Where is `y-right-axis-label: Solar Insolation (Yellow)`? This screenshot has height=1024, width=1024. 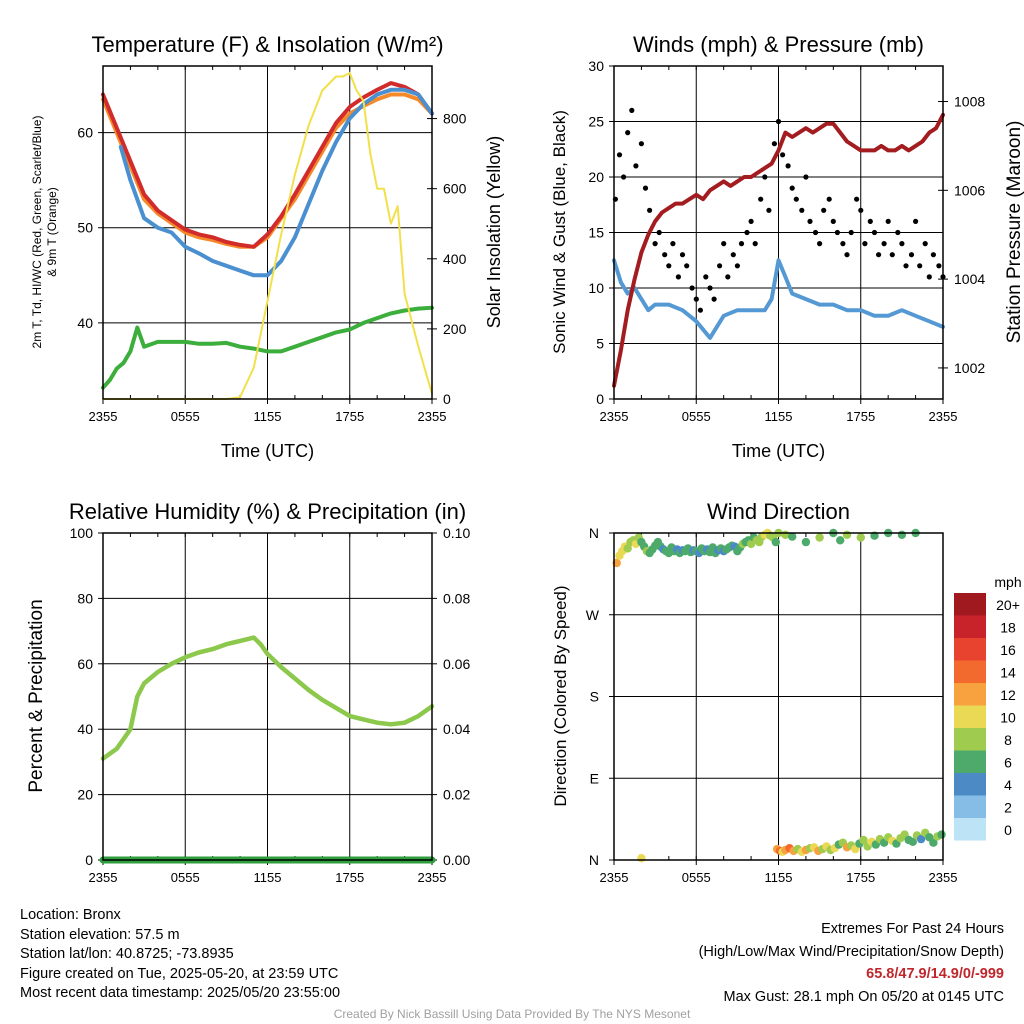 y-right-axis-label: Solar Insolation (Yellow) is located at coordinates (494, 232).